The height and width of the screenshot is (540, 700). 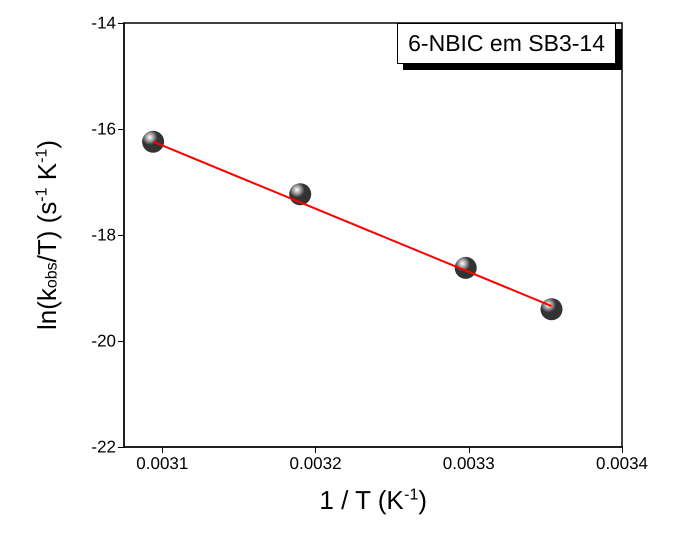 What do you see at coordinates (103, 23) in the screenshot?
I see `y-tick-label: -14` at bounding box center [103, 23].